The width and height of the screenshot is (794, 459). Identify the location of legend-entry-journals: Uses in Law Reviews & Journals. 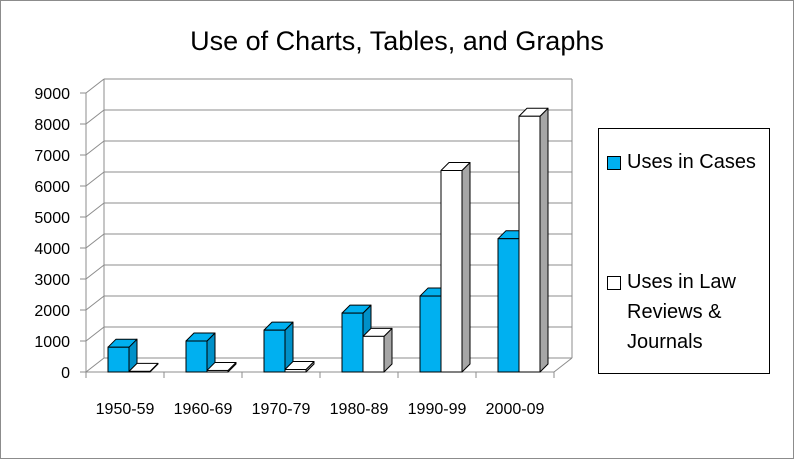
(687, 312).